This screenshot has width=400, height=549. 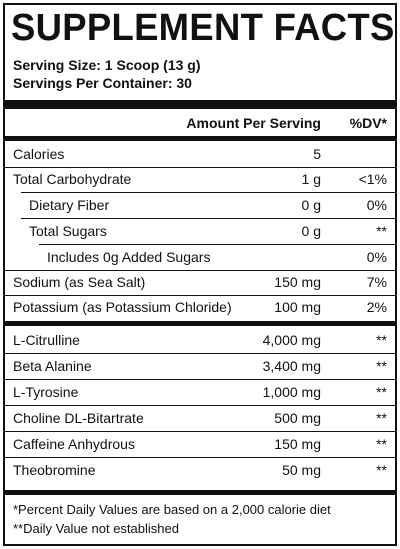 I want to click on ingredient-name: Caffeine Anhydrous, so click(x=74, y=444).